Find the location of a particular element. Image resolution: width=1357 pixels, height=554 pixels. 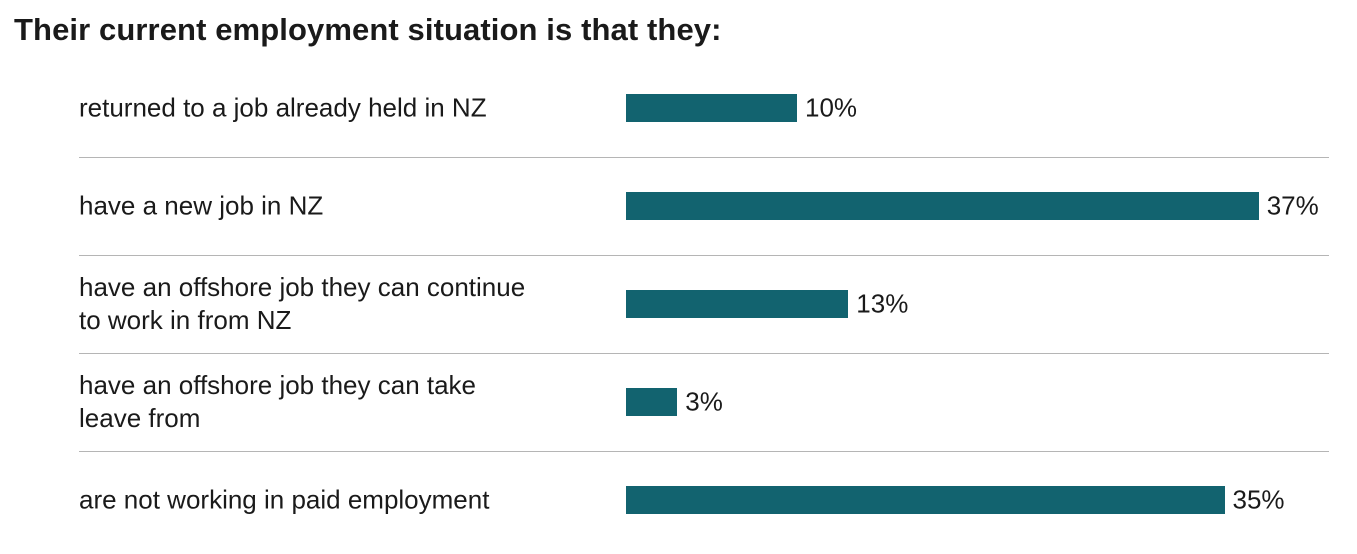

category-label: have a new job in NZ is located at coordinates (201, 205).